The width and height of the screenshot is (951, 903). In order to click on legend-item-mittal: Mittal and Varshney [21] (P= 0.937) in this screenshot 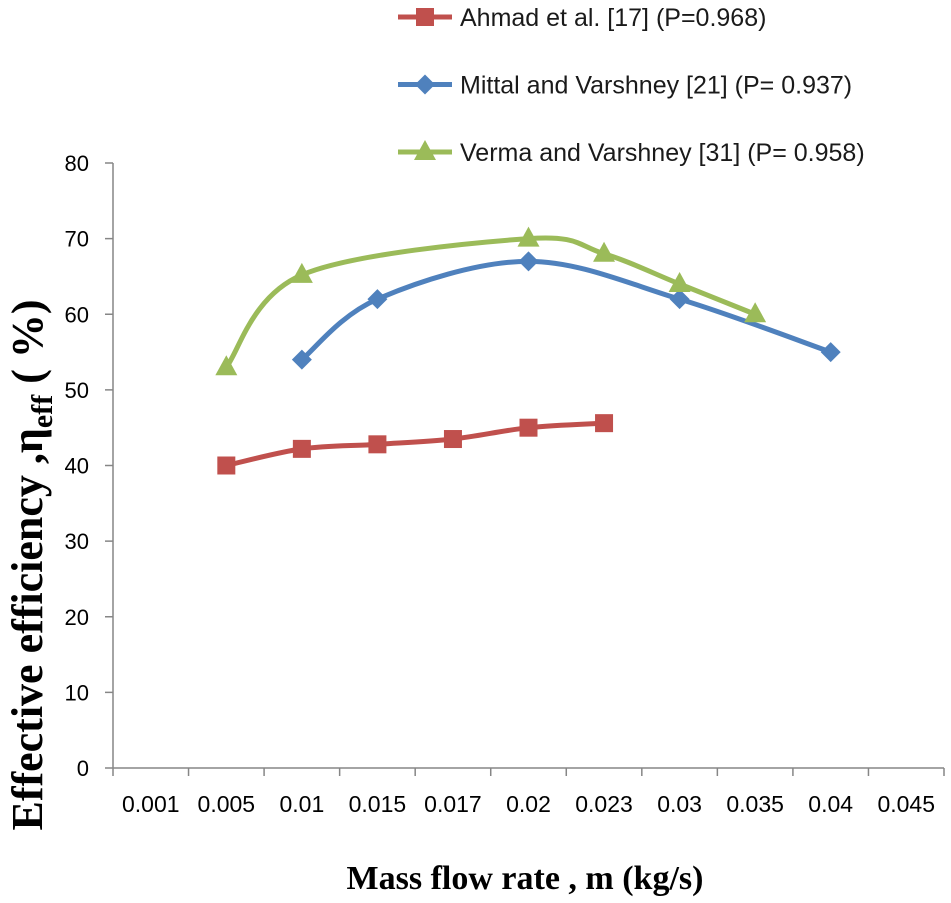, I will do `click(625, 86)`.